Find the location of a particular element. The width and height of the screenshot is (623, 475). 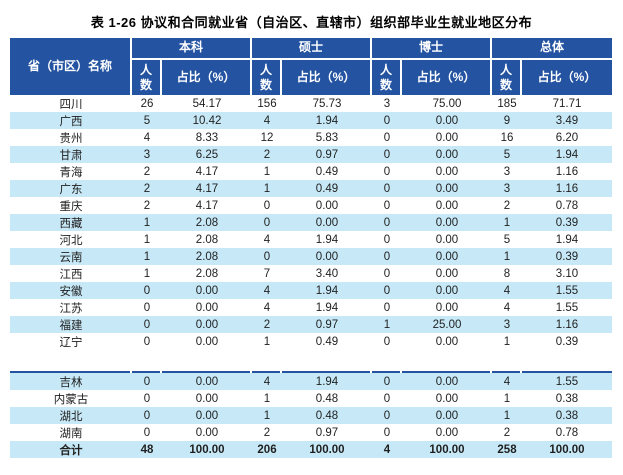

cell-overall-pct: 1.16 is located at coordinates (567, 324).